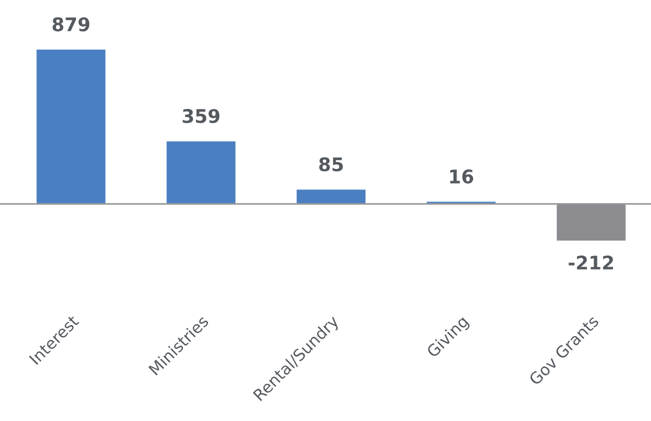 The image size is (651, 421). What do you see at coordinates (71, 24) in the screenshot?
I see `data-label: 879` at bounding box center [71, 24].